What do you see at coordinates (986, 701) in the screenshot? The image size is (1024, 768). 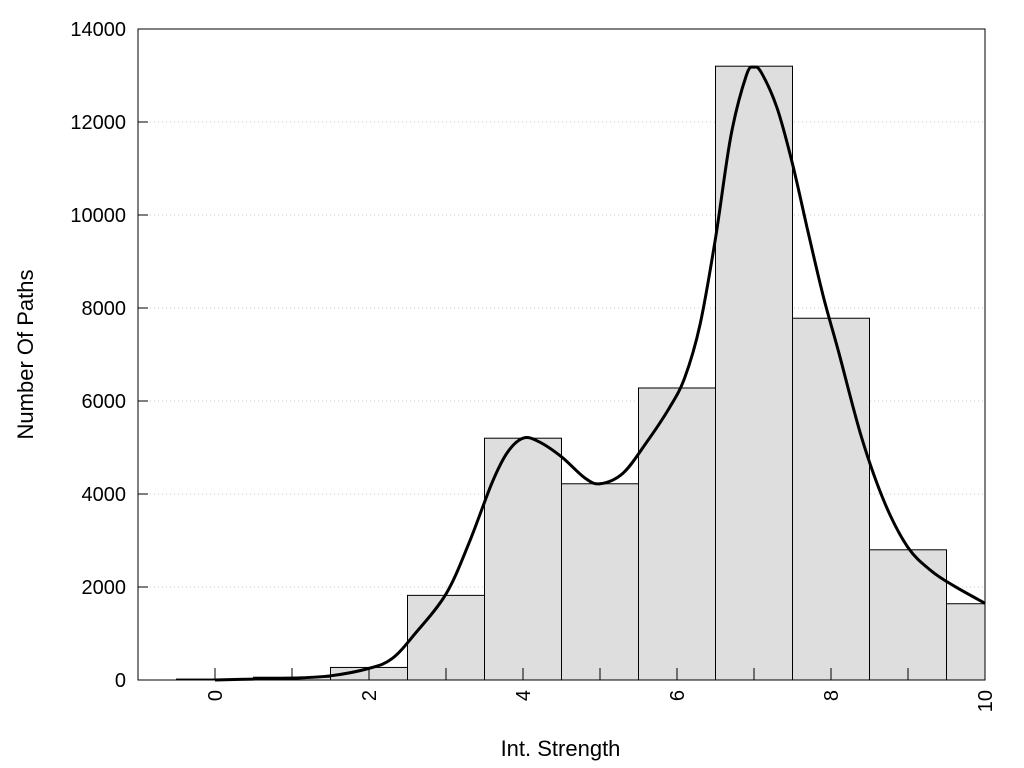 I see `x-tick-label: 10` at bounding box center [986, 701].